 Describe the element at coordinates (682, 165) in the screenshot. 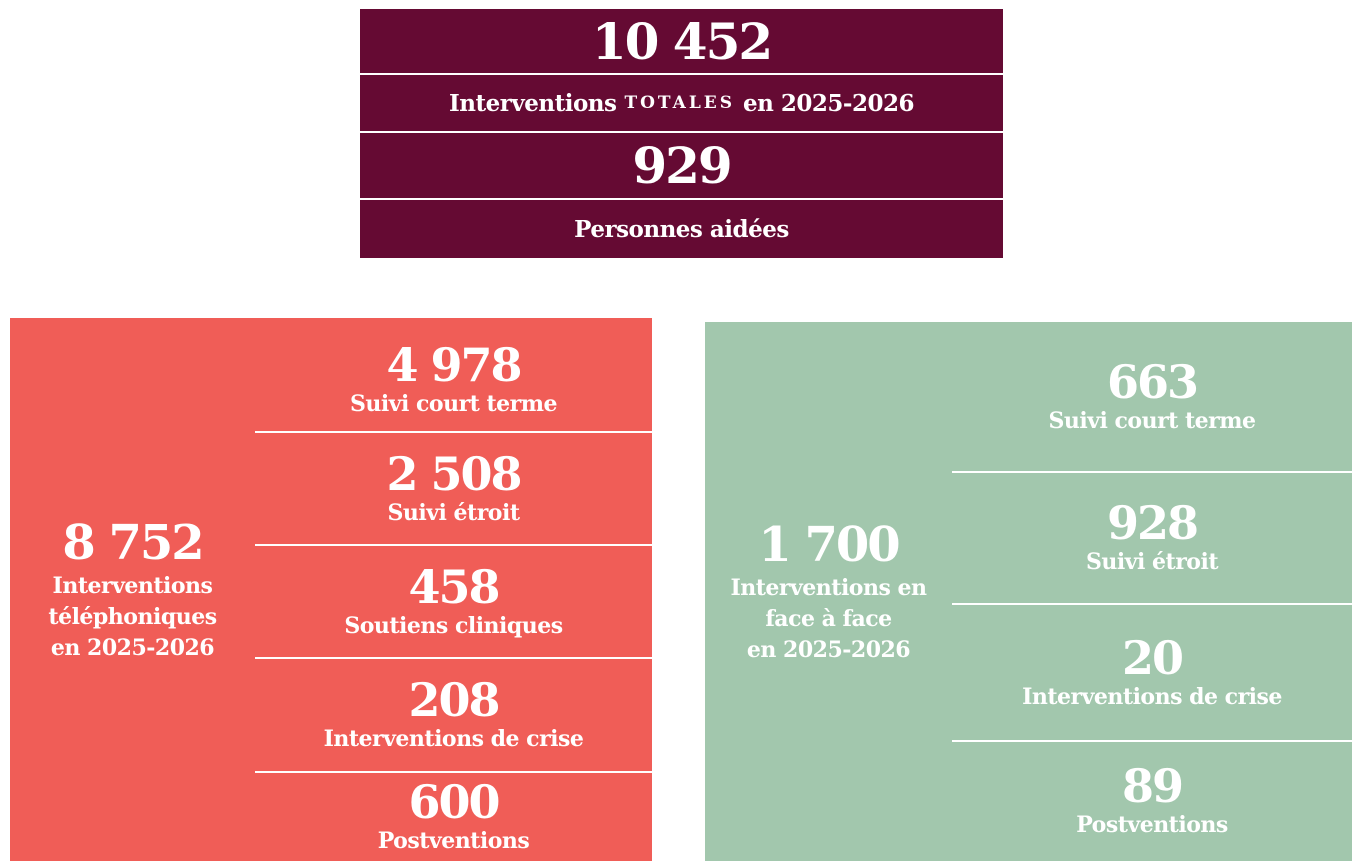

I see `people-value: 929` at that location.